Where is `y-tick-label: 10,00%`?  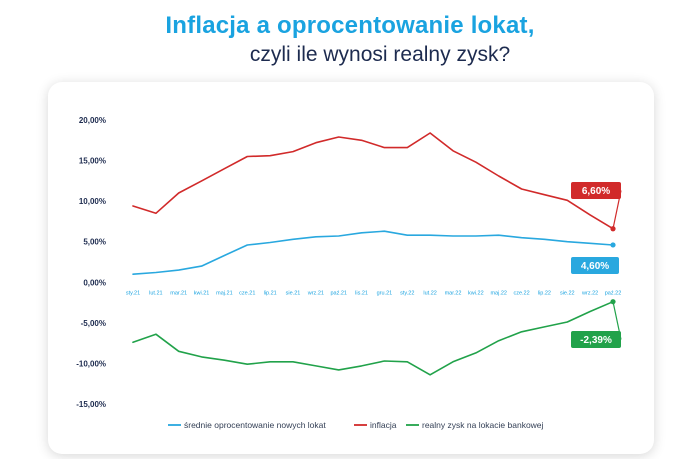 y-tick-label: 10,00% is located at coordinates (92, 201).